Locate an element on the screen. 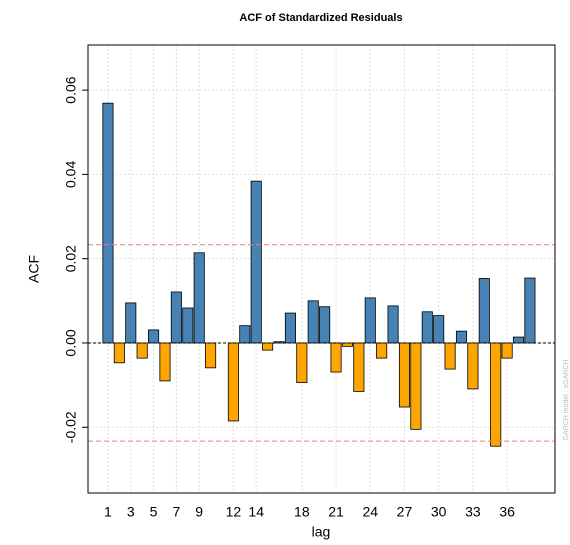 Image resolution: width=570 pixels, height=545 pixels. y-tick-label: -0.02 is located at coordinates (71, 427).